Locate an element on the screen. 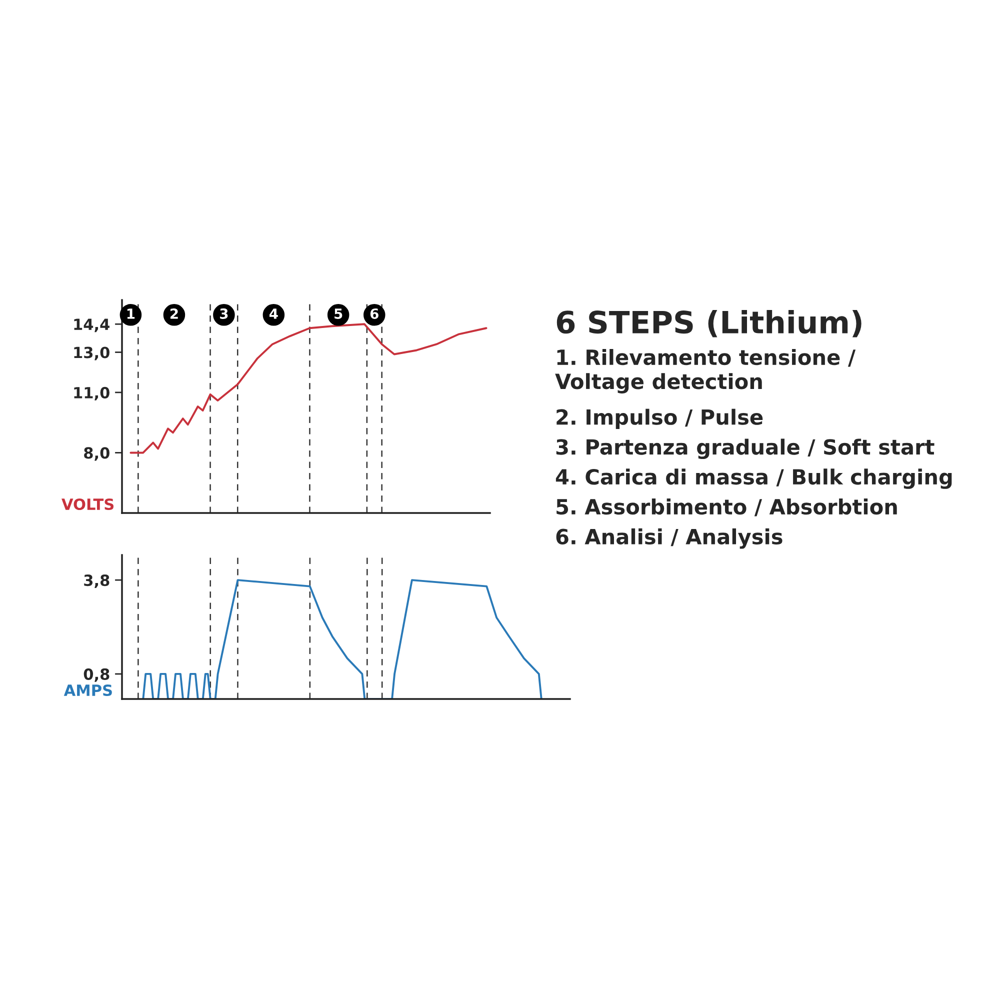 The image size is (1000, 1000). annotation: 3 is located at coordinates (224, 313).